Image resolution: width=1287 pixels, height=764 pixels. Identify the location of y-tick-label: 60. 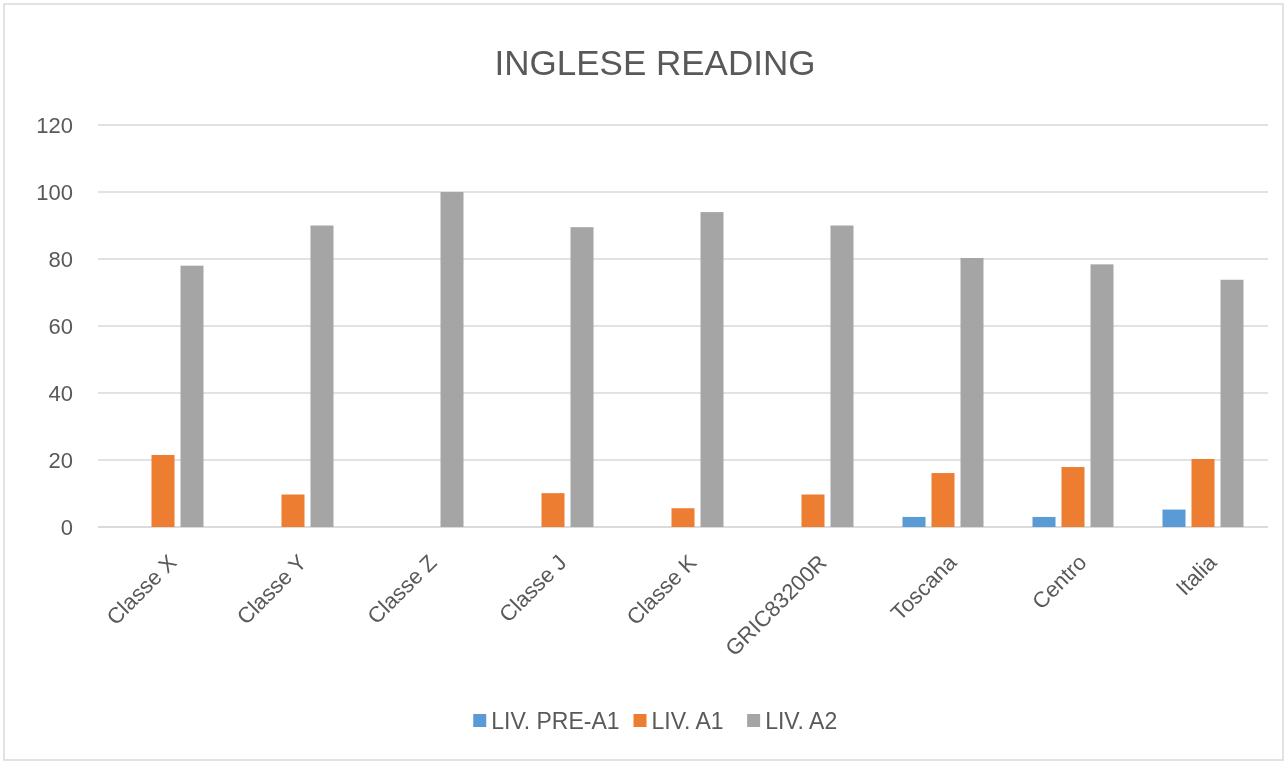
(60, 326).